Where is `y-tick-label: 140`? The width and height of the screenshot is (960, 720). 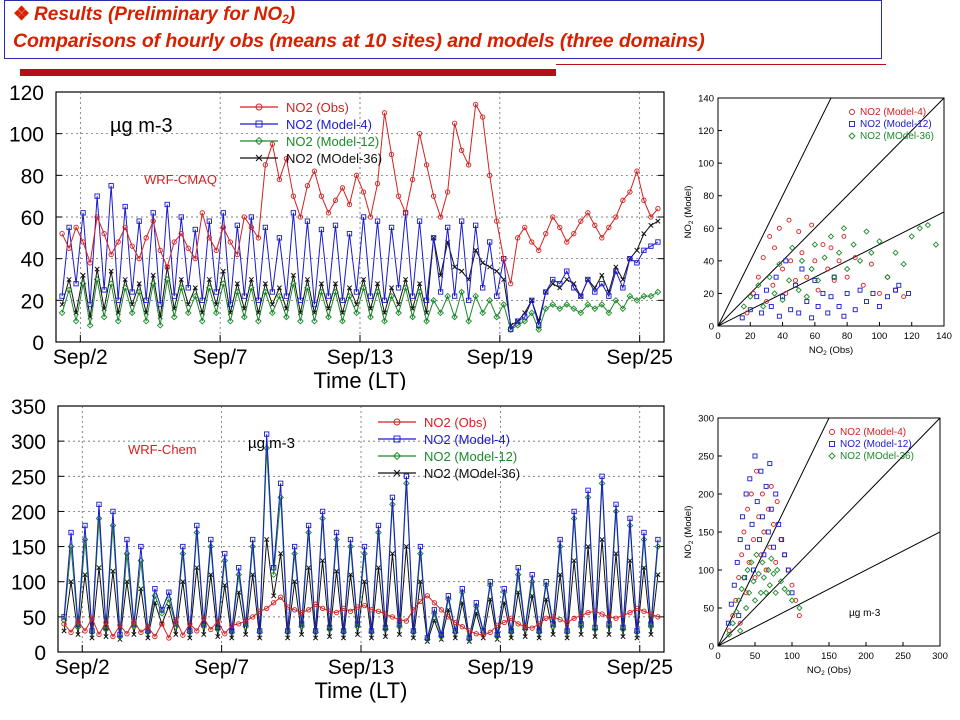
y-tick-label: 140 is located at coordinates (706, 99).